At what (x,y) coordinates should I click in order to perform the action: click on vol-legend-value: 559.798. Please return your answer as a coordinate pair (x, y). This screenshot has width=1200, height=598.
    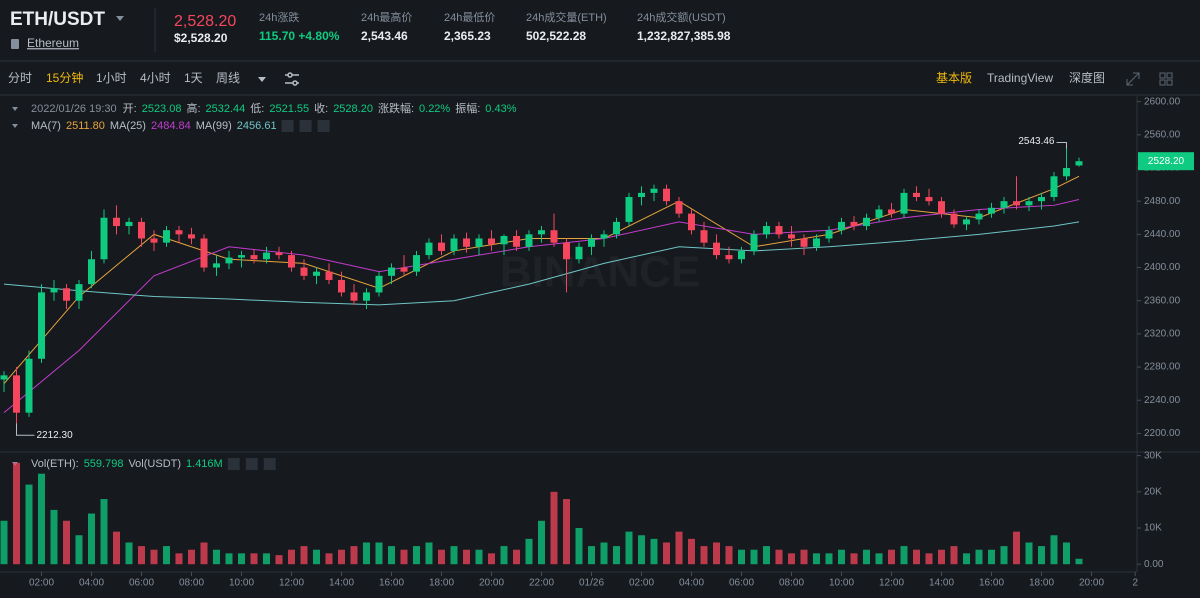
    Looking at the image, I should click on (104, 464).